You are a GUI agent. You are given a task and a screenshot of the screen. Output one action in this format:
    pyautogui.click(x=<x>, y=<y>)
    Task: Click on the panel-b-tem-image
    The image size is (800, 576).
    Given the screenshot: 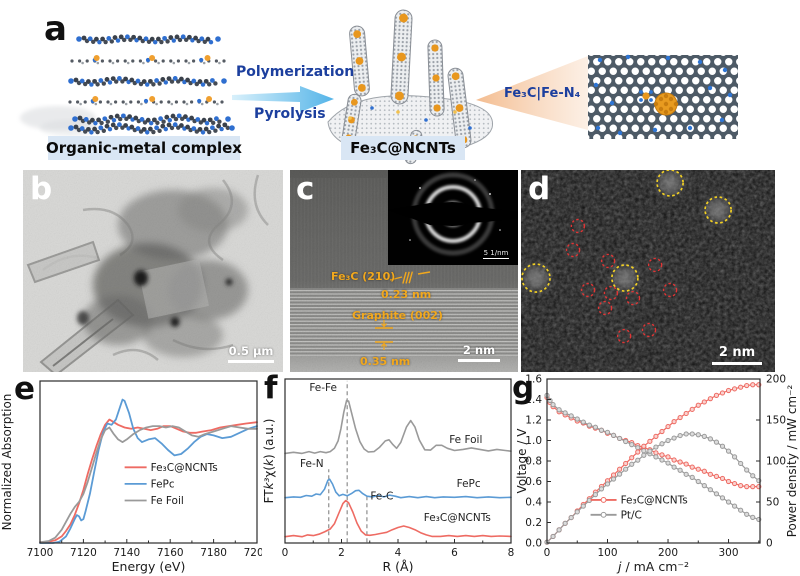 What is the action you would take?
    pyautogui.click(x=153, y=271)
    